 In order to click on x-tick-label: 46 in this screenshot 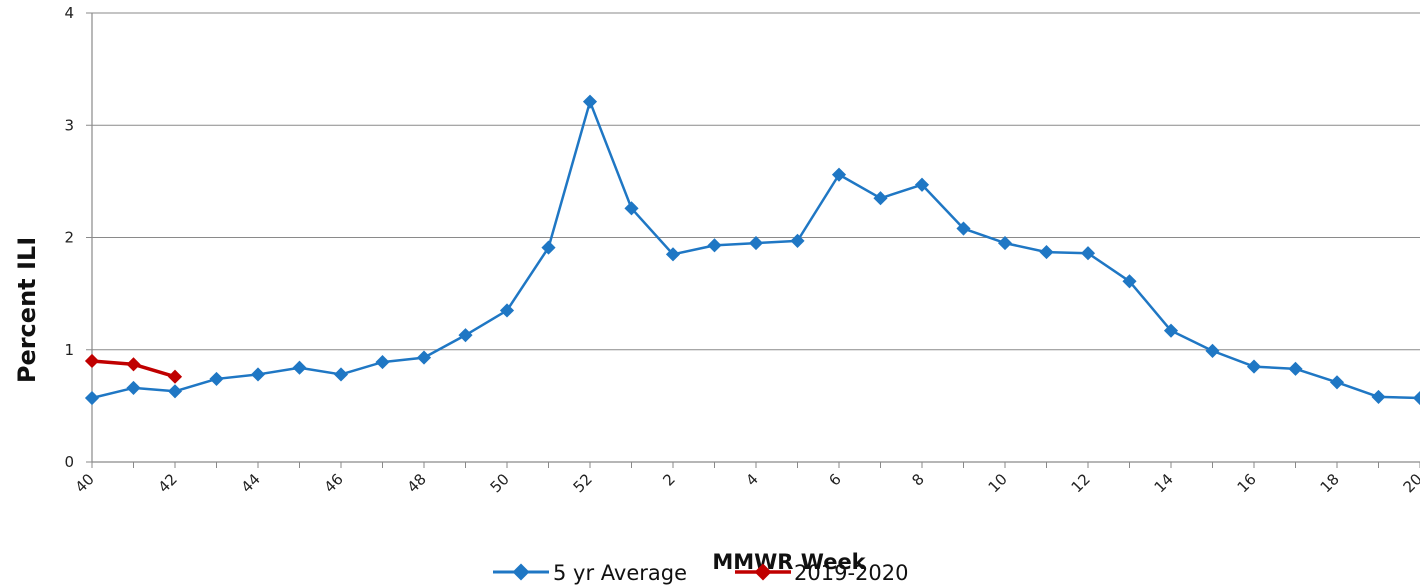, I will do `click(334, 483)`.